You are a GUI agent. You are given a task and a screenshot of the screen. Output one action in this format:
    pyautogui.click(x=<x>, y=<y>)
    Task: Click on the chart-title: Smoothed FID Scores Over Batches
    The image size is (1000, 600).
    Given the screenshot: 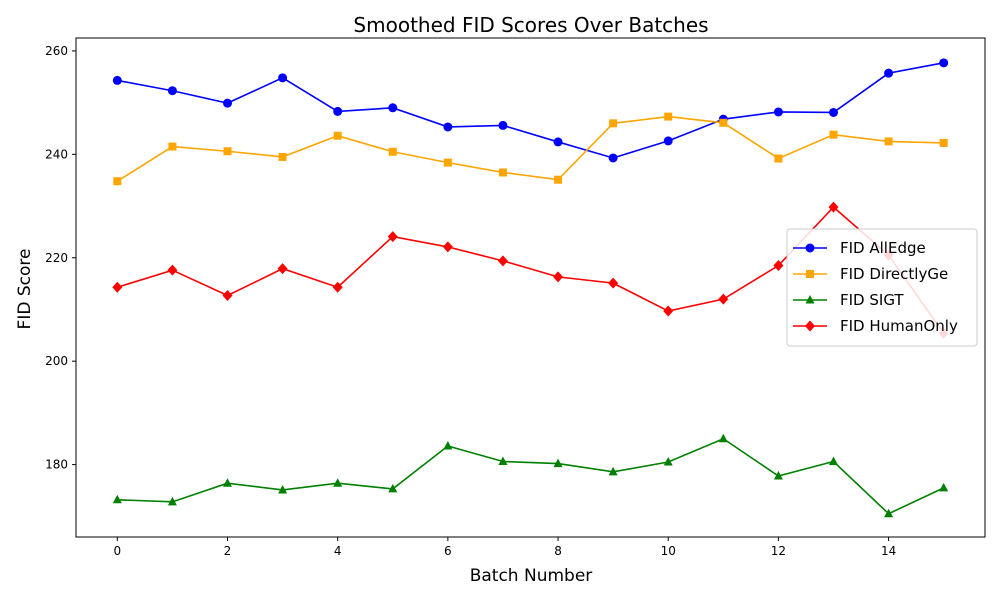 What is the action you would take?
    pyautogui.click(x=530, y=25)
    